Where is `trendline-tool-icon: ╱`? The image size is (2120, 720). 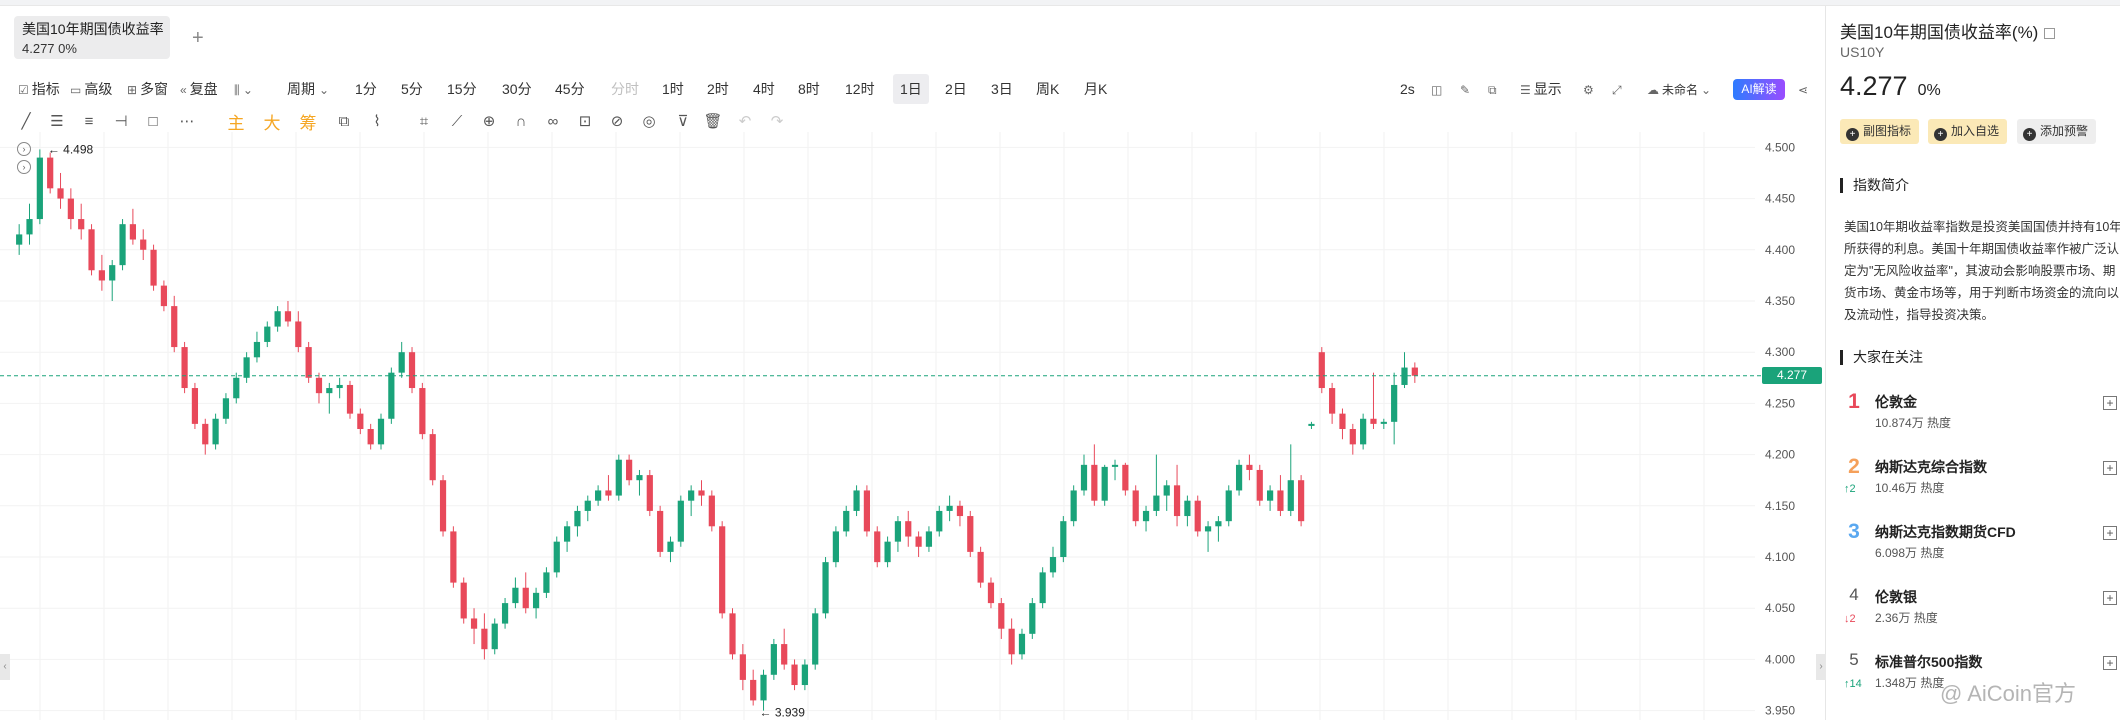 trendline-tool-icon: ╱ is located at coordinates (26, 121).